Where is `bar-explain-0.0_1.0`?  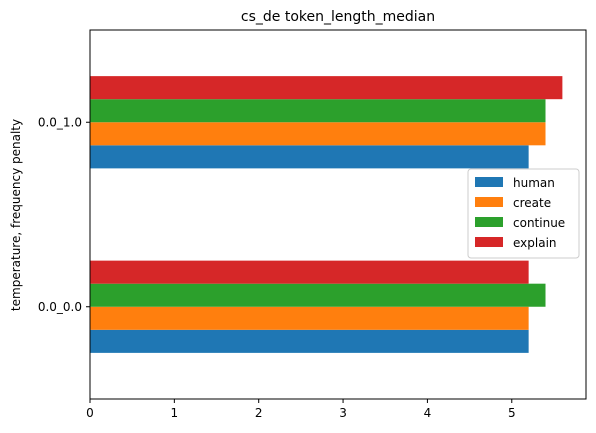 bar-explain-0.0_1.0 is located at coordinates (326, 88).